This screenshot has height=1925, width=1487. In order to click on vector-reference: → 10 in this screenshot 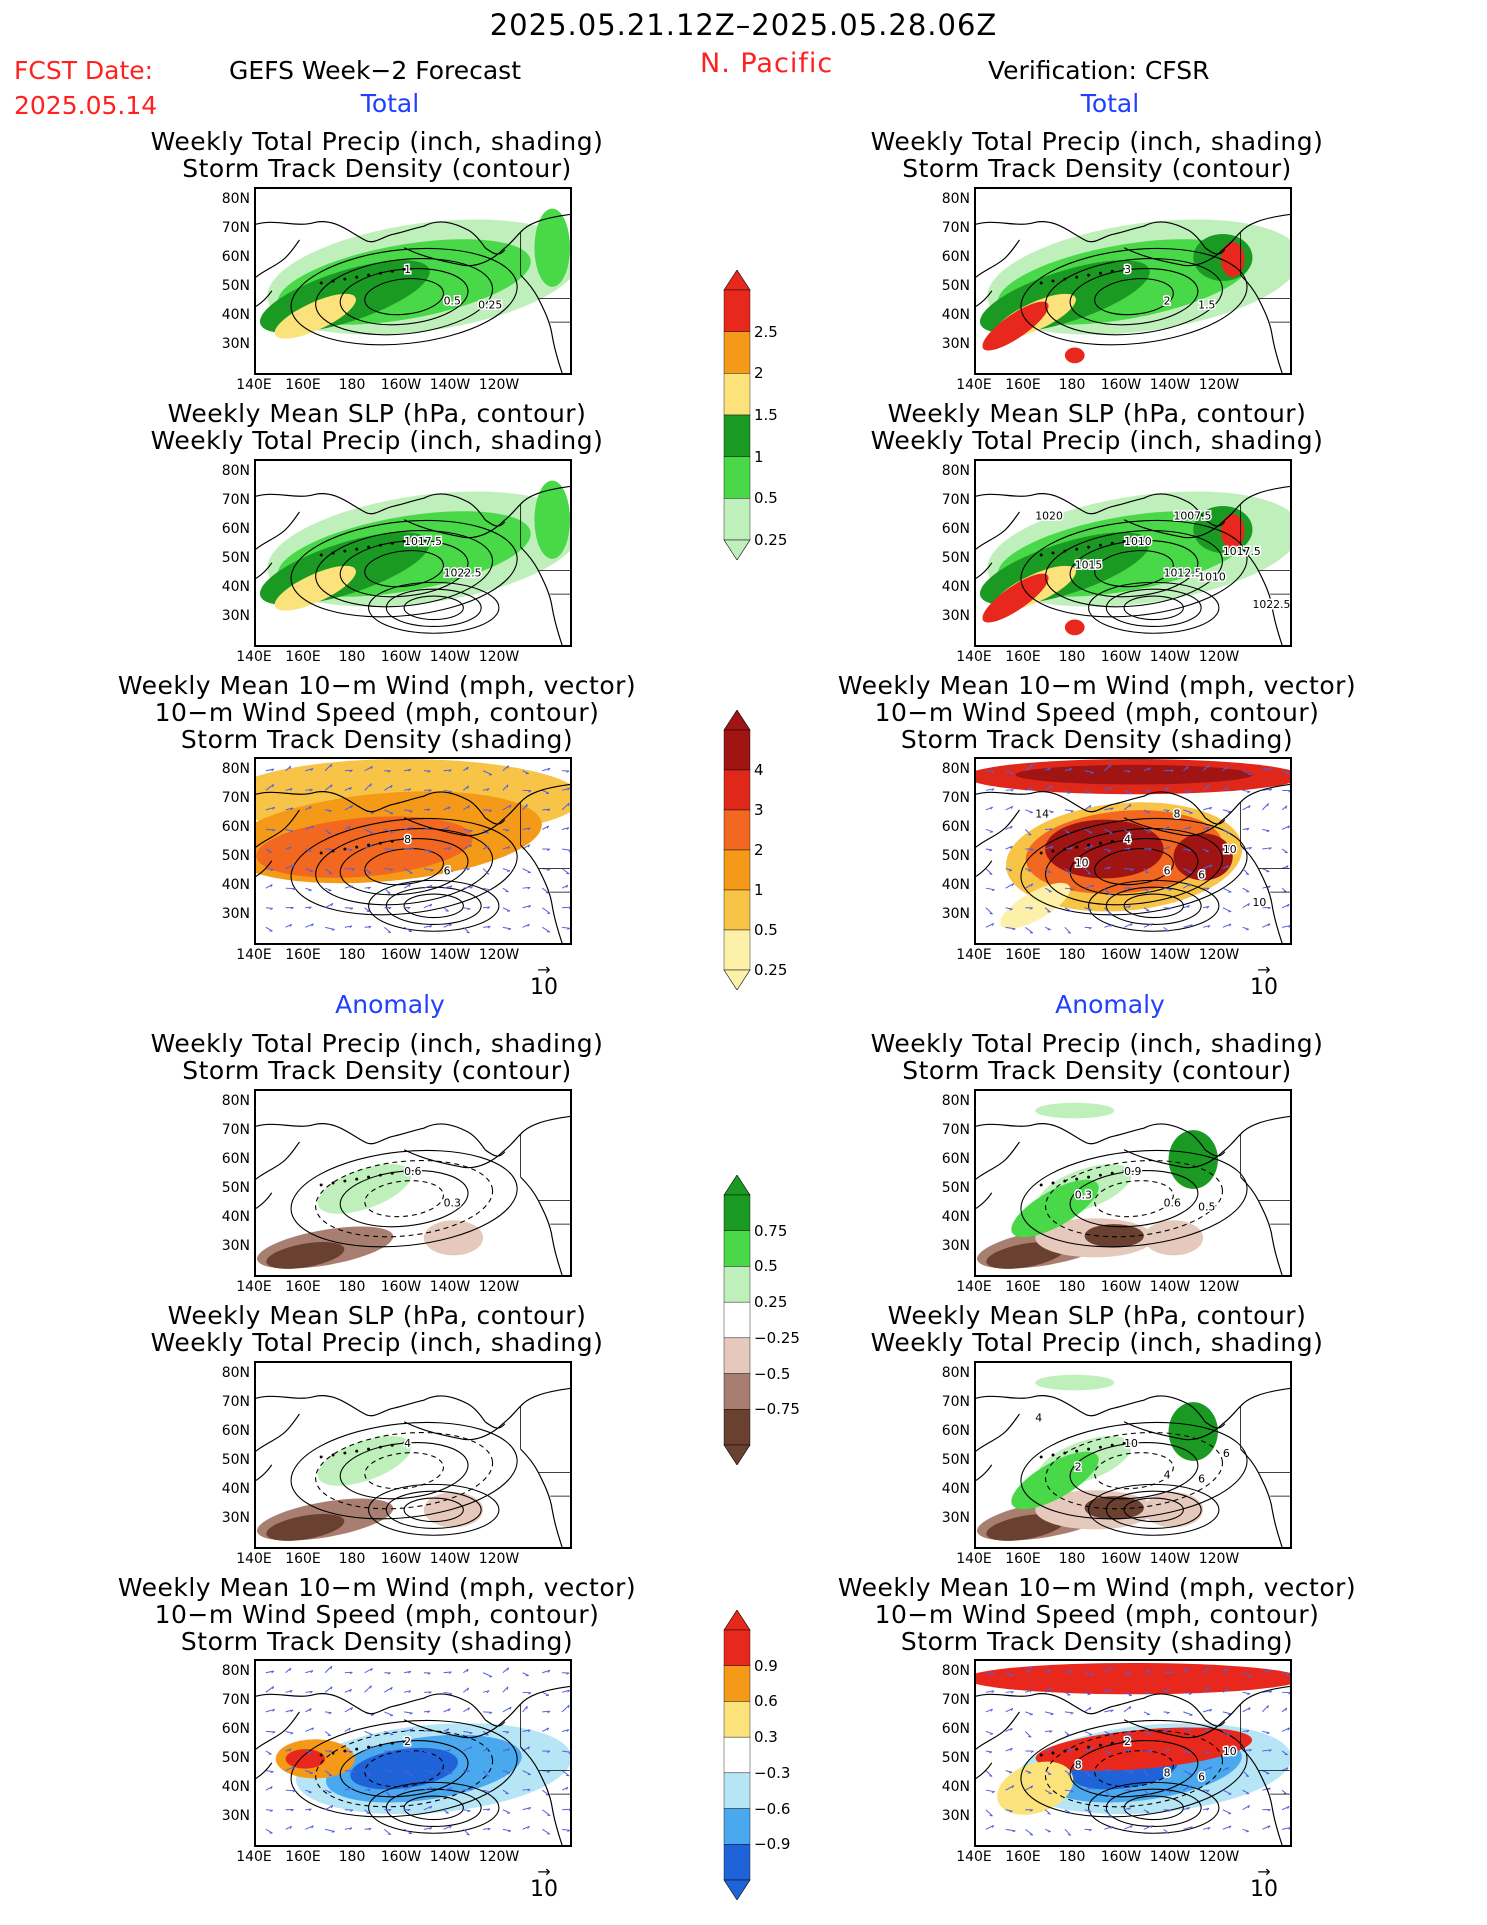, I will do `click(544, 1883)`.